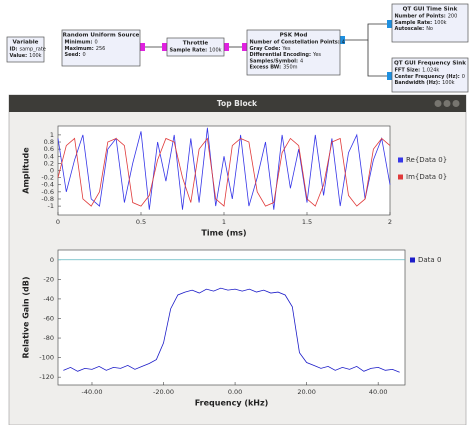 This screenshot has height=425, width=474. What do you see at coordinates (456, 103) in the screenshot?
I see `close-button` at bounding box center [456, 103].